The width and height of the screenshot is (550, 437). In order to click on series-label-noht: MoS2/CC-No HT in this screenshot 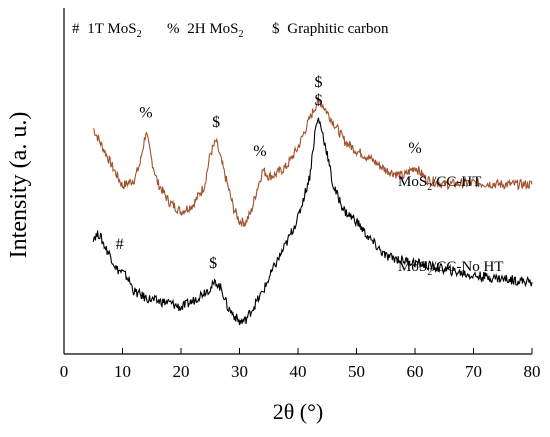, I will do `click(450, 268)`.